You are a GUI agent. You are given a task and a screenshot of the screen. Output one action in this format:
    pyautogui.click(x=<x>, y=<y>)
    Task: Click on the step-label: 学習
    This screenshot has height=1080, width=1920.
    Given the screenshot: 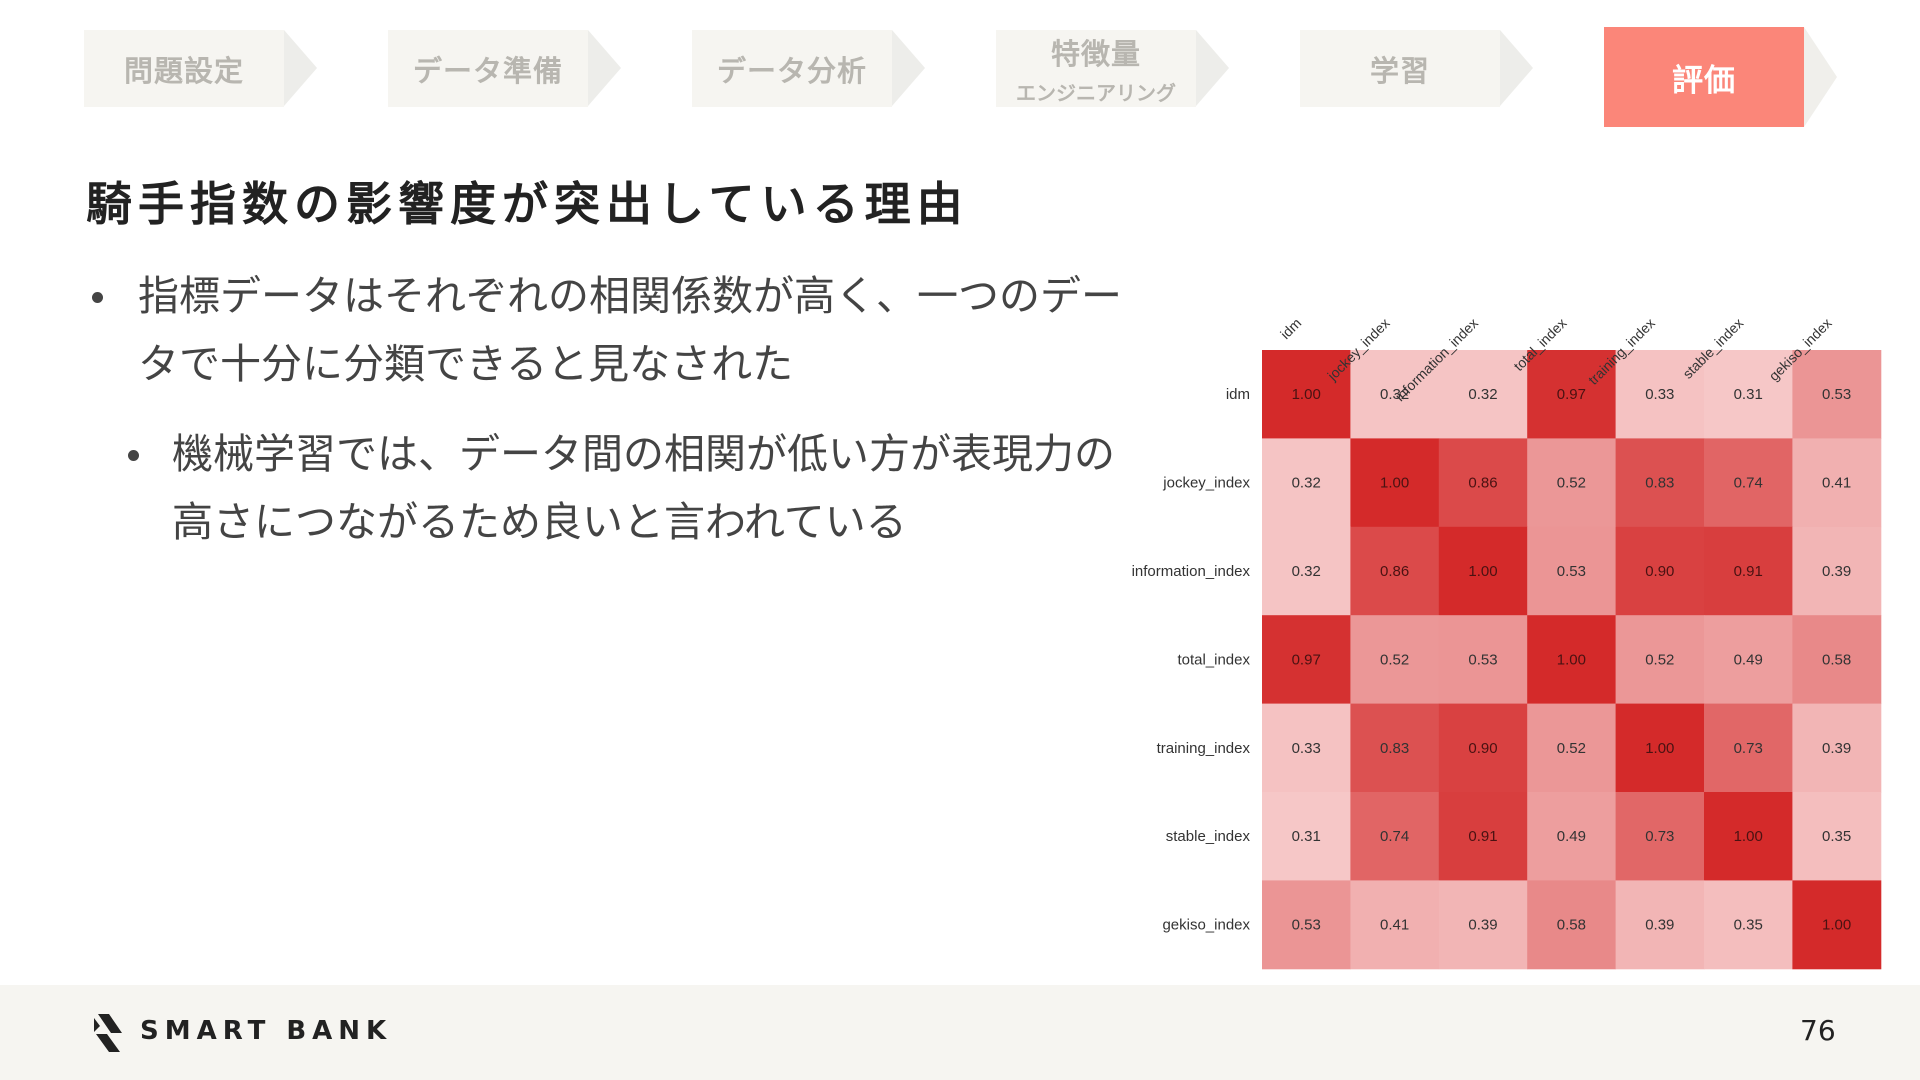 What is the action you would take?
    pyautogui.click(x=1399, y=70)
    